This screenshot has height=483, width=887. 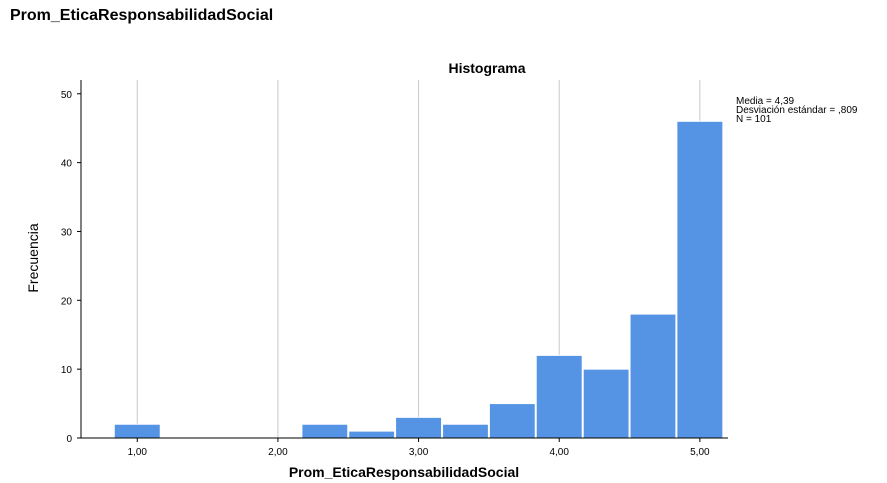 I want to click on stat-n: N = 101, so click(x=754, y=119).